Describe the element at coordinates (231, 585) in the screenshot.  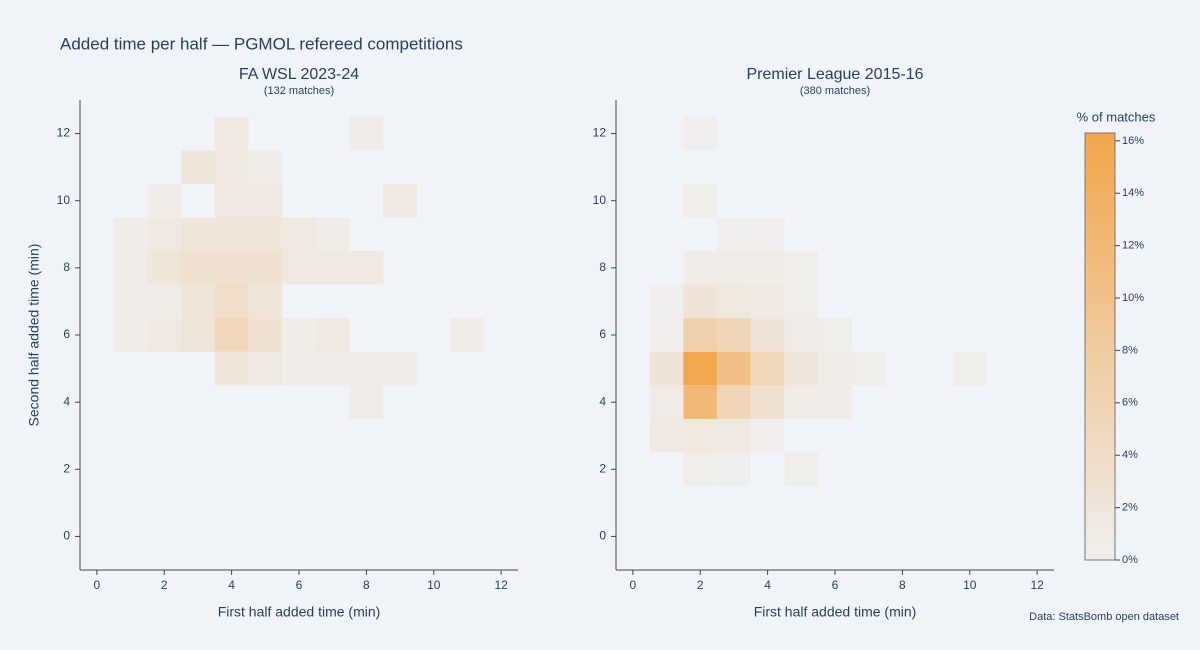
I see `x-tick-label: 4` at that location.